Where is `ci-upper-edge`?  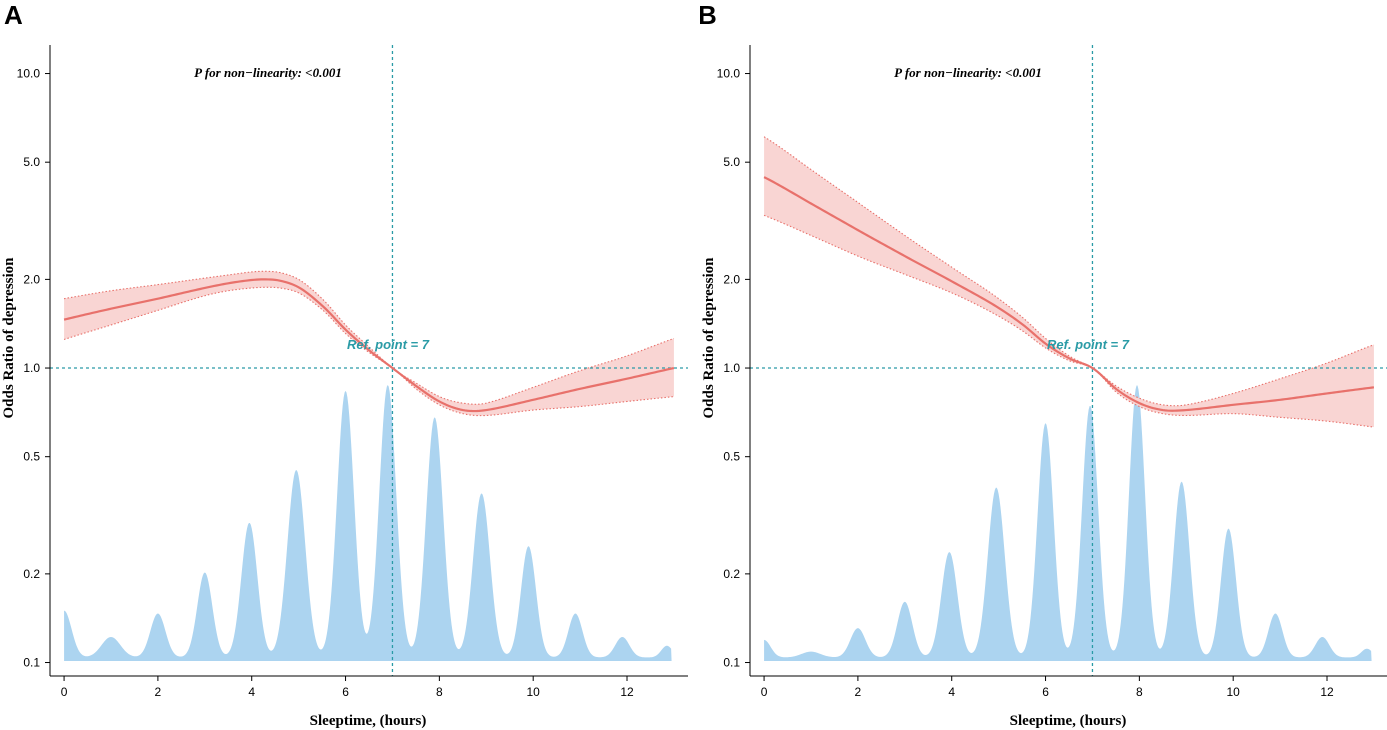
ci-upper-edge is located at coordinates (369, 337).